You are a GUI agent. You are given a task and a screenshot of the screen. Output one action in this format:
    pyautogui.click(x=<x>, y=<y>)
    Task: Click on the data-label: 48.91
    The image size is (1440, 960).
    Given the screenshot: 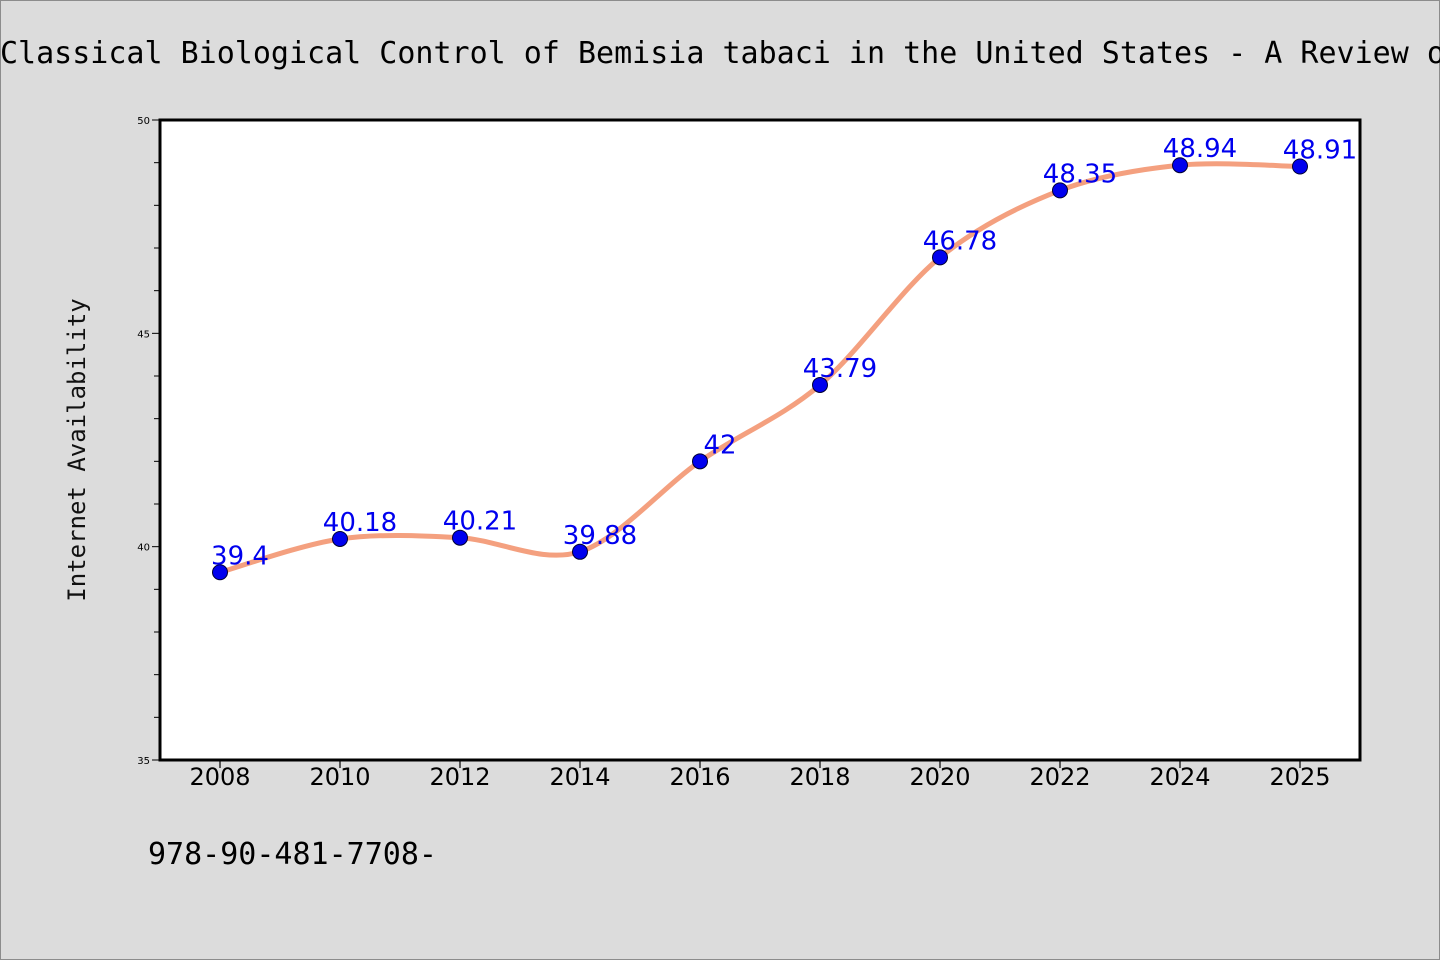 What is the action you would take?
    pyautogui.click(x=1320, y=151)
    